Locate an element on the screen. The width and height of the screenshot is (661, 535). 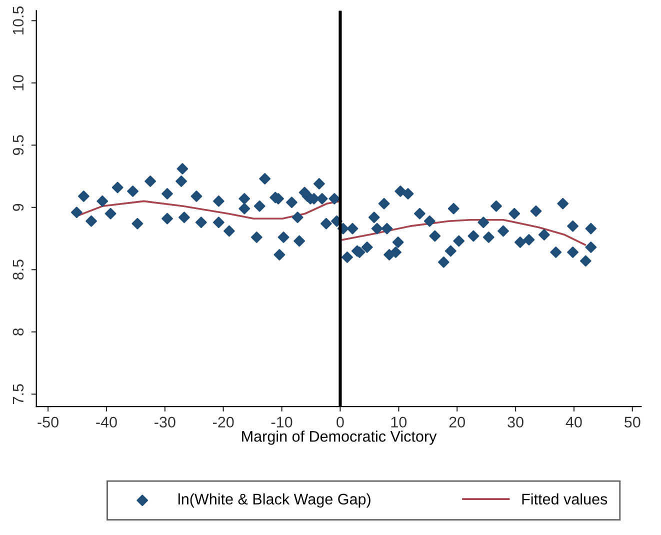
x-tick-label: -50 is located at coordinates (48, 422).